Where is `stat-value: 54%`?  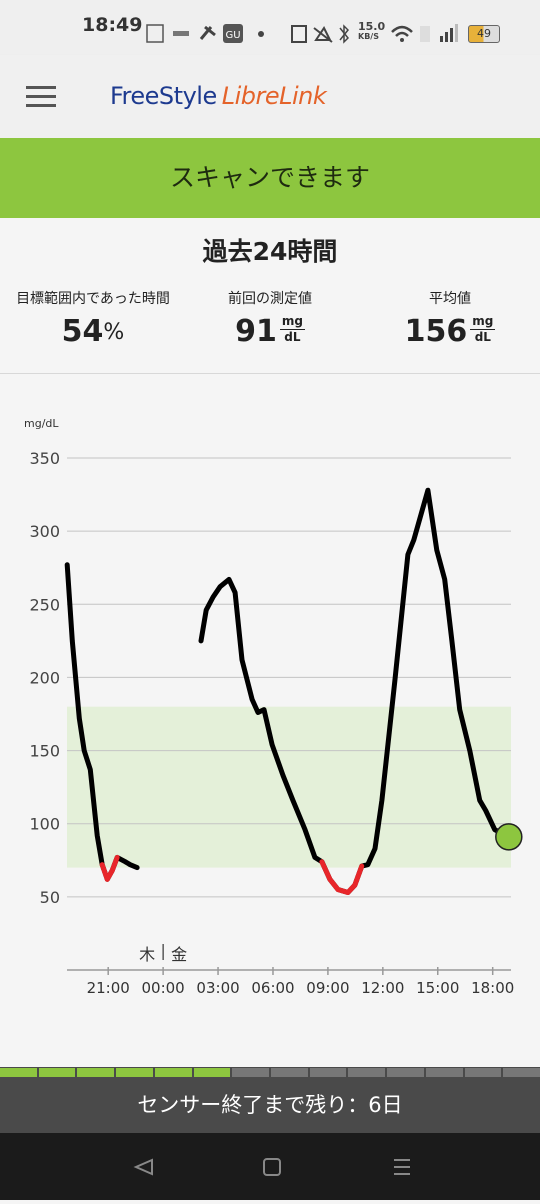
stat-value: 54% is located at coordinates (93, 331).